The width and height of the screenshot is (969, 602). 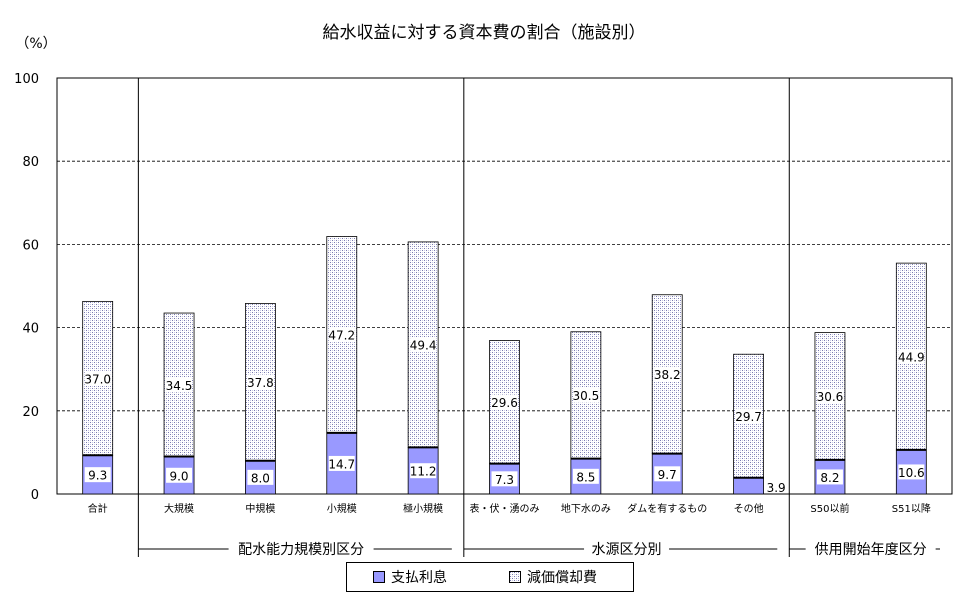 I want to click on legend-label-interest: 支払利息, so click(x=419, y=578).